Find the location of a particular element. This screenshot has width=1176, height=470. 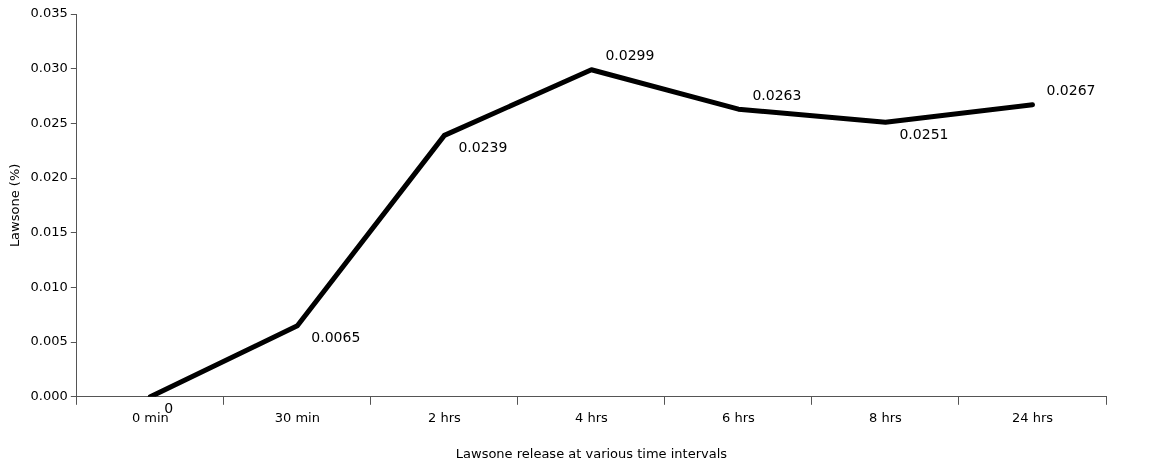

x-tick-label: 24 hrs is located at coordinates (1032, 417).